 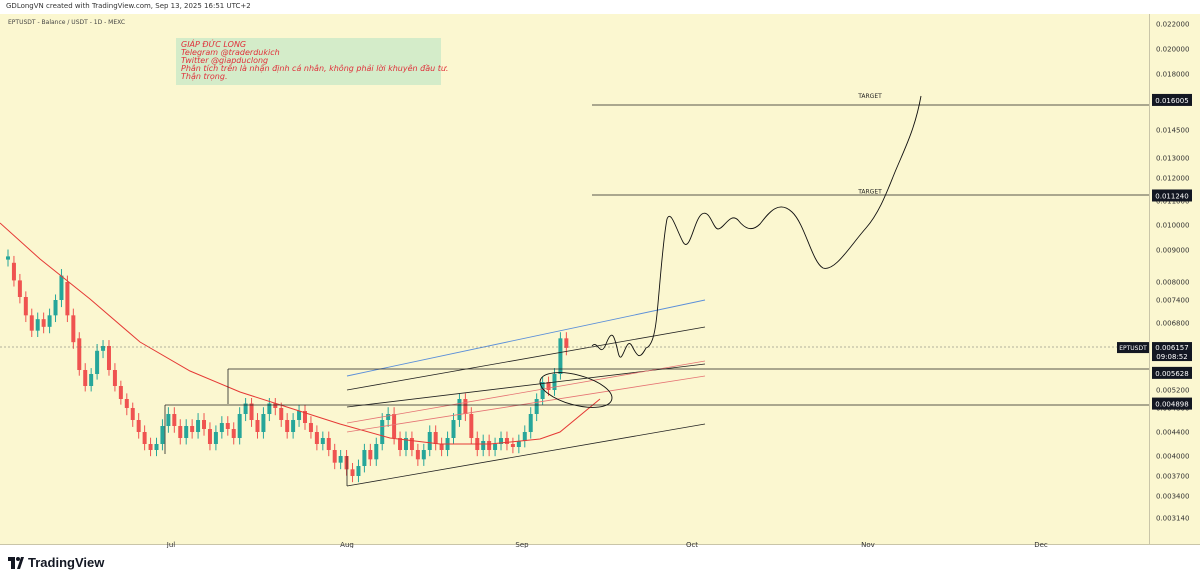 What do you see at coordinates (214, 44) in the screenshot?
I see `note-line-author: GIÁP ĐỨC LONG` at bounding box center [214, 44].